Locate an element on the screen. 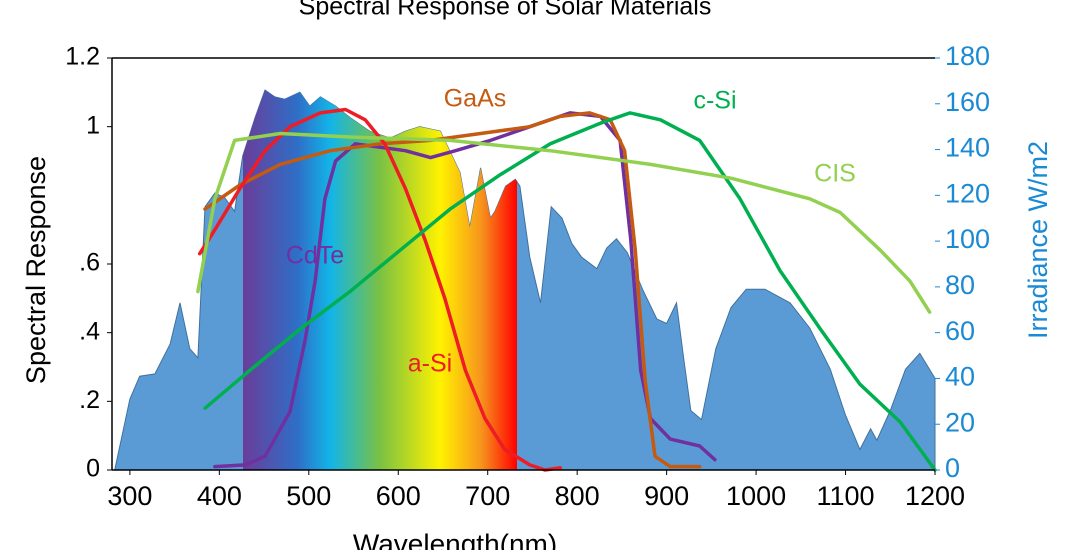 Image resolution: width=1080 pixels, height=550 pixels. y2-tick-label: 40 is located at coordinates (960, 377).